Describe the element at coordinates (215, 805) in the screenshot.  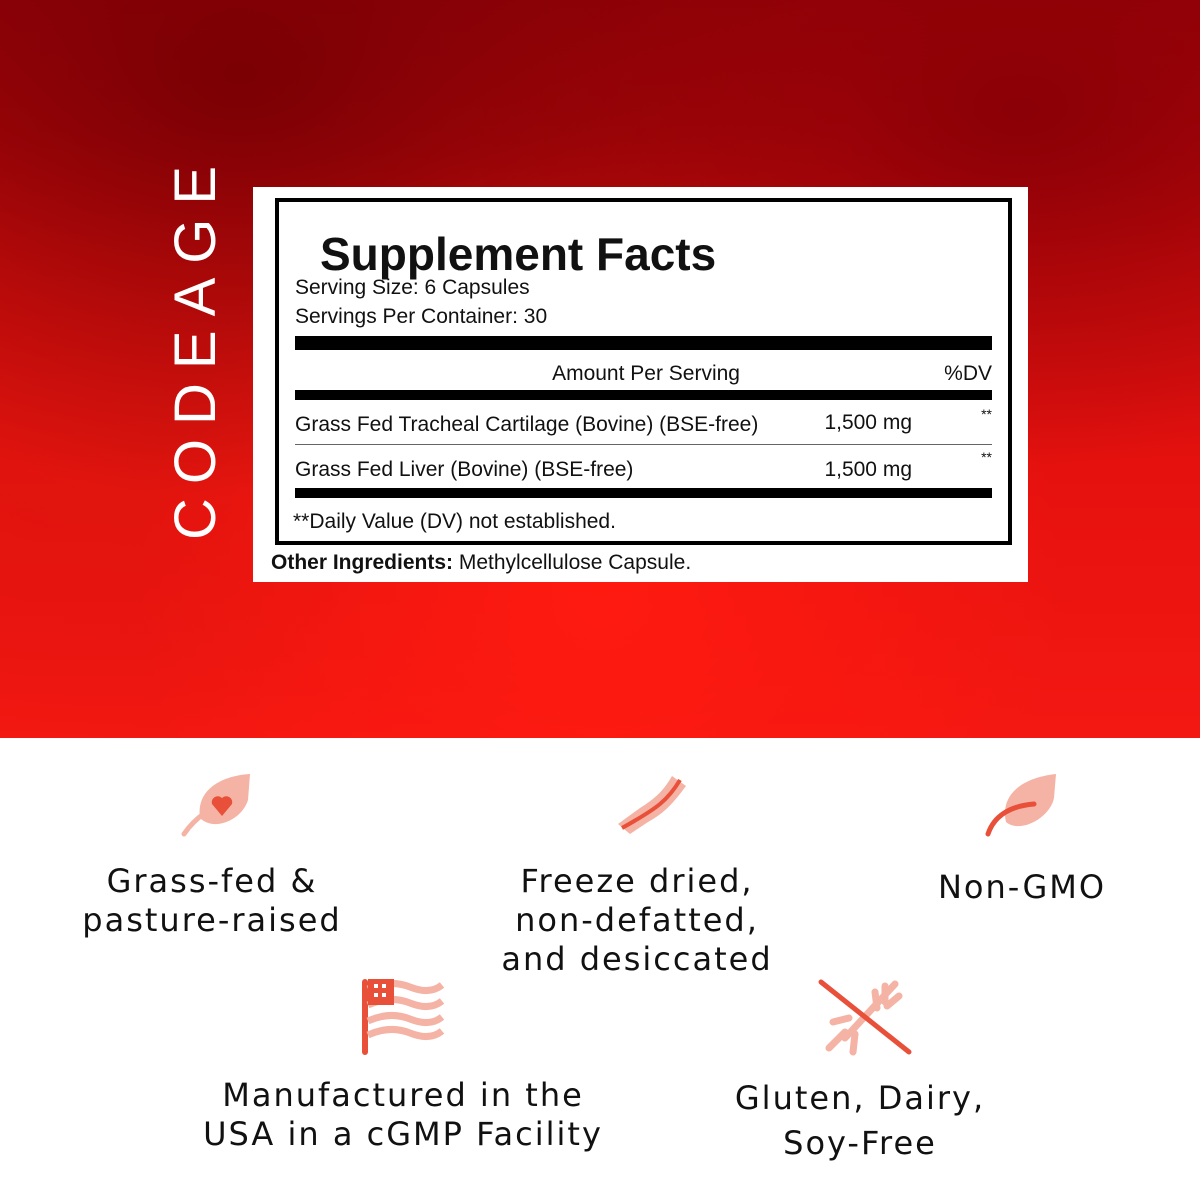
I see `leaf-heart-icon` at that location.